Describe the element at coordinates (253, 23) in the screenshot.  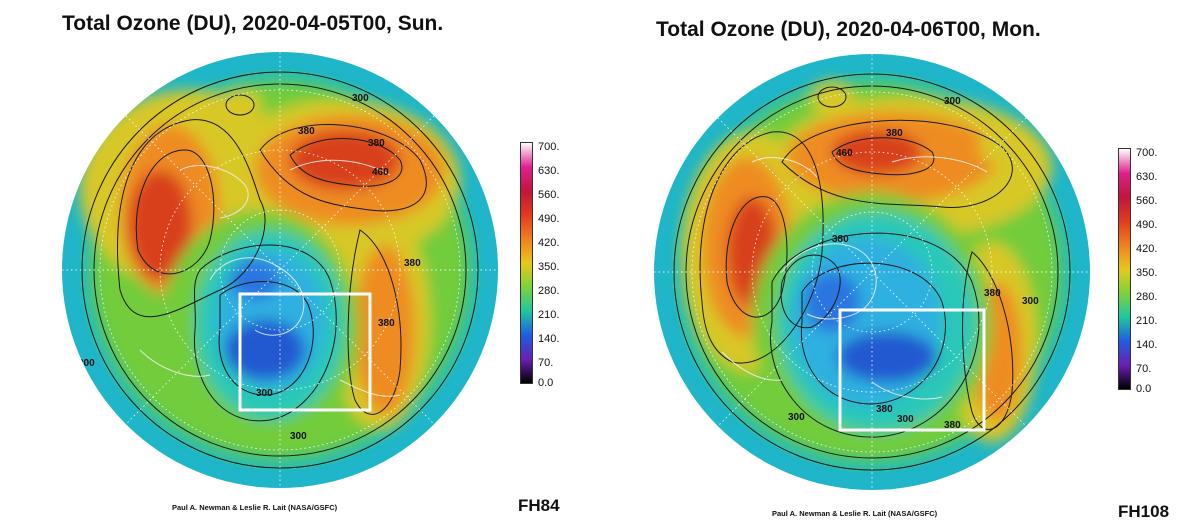
I see `map-title: Total Ozone (DU), 2020-04-05T00, Sun.` at that location.